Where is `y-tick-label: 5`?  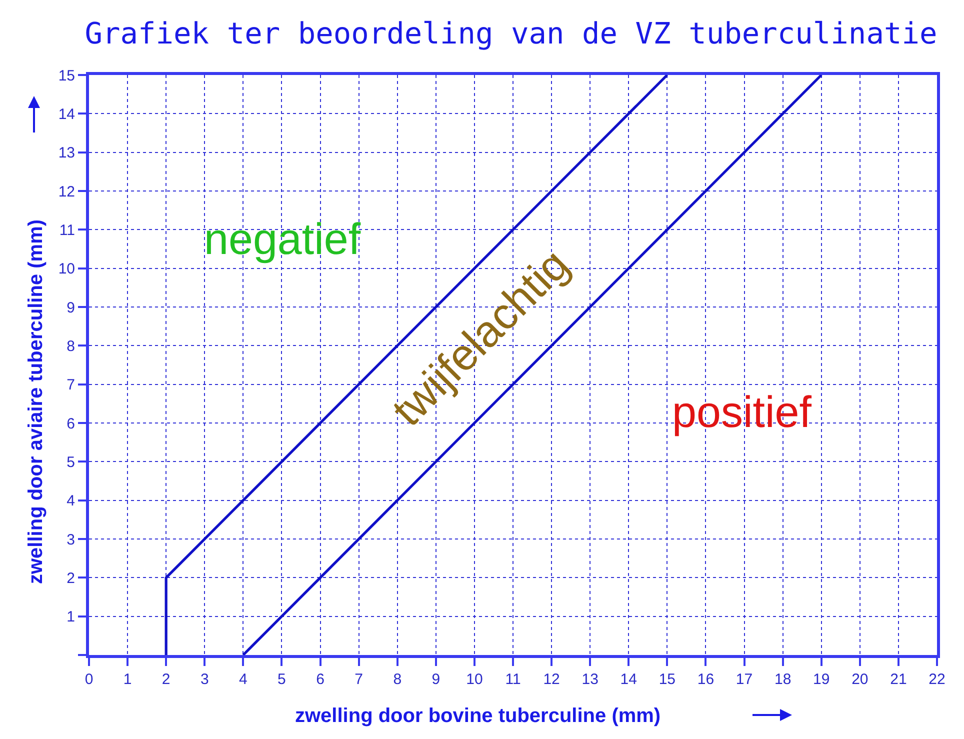
y-tick-label: 5 is located at coordinates (70, 462).